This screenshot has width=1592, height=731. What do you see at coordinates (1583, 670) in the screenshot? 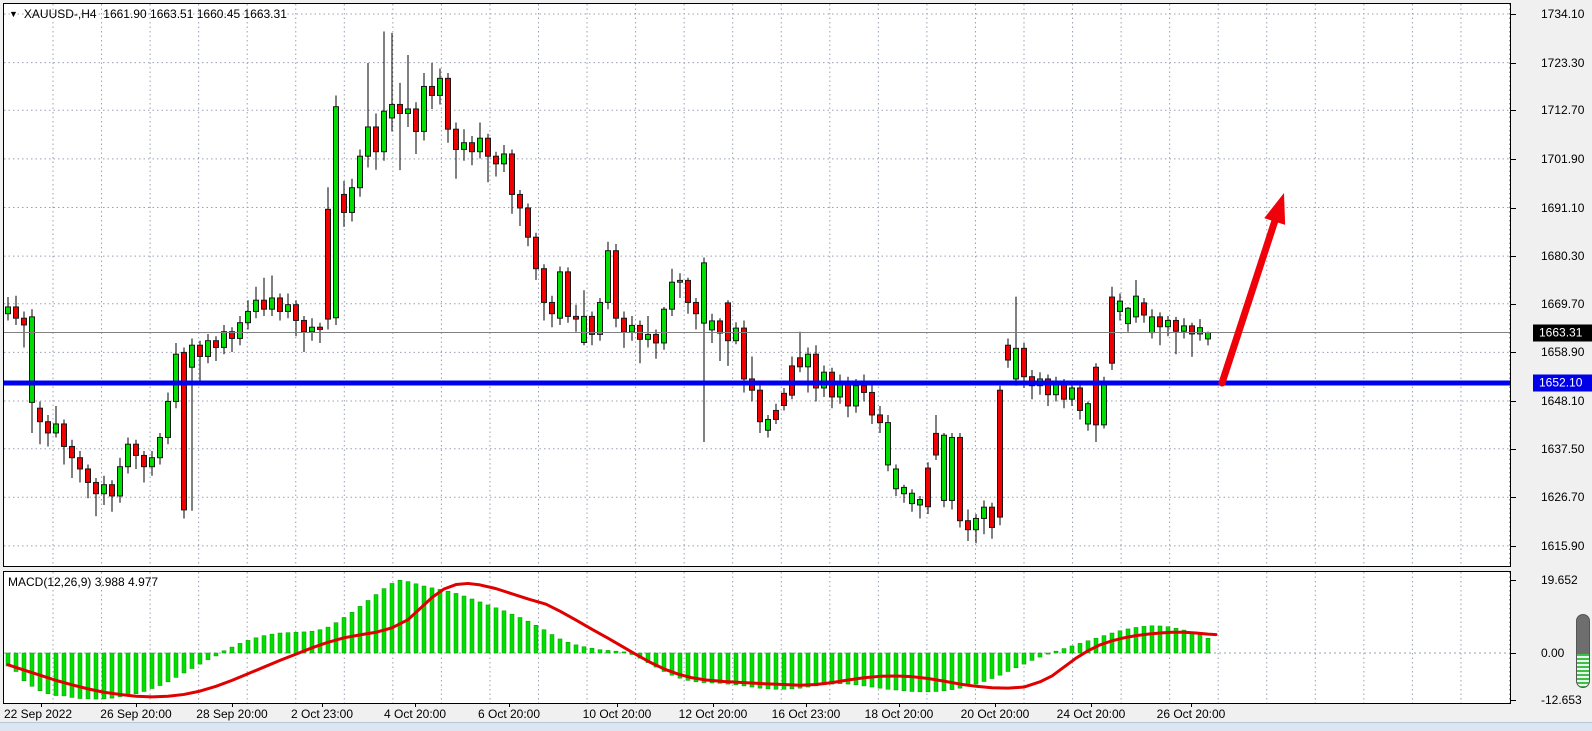
I see `scrollbar-stripes-decoration` at bounding box center [1583, 670].